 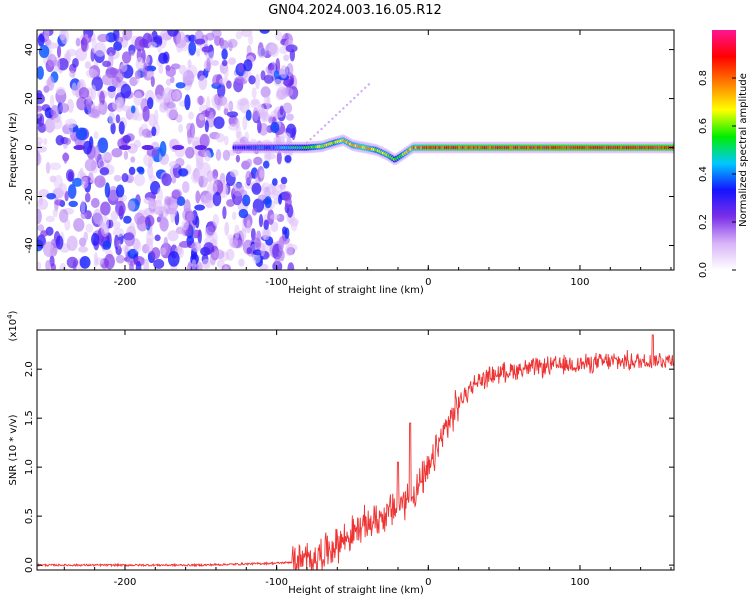 I want to click on snr-y-exponent: (x104), so click(x=12, y=325).